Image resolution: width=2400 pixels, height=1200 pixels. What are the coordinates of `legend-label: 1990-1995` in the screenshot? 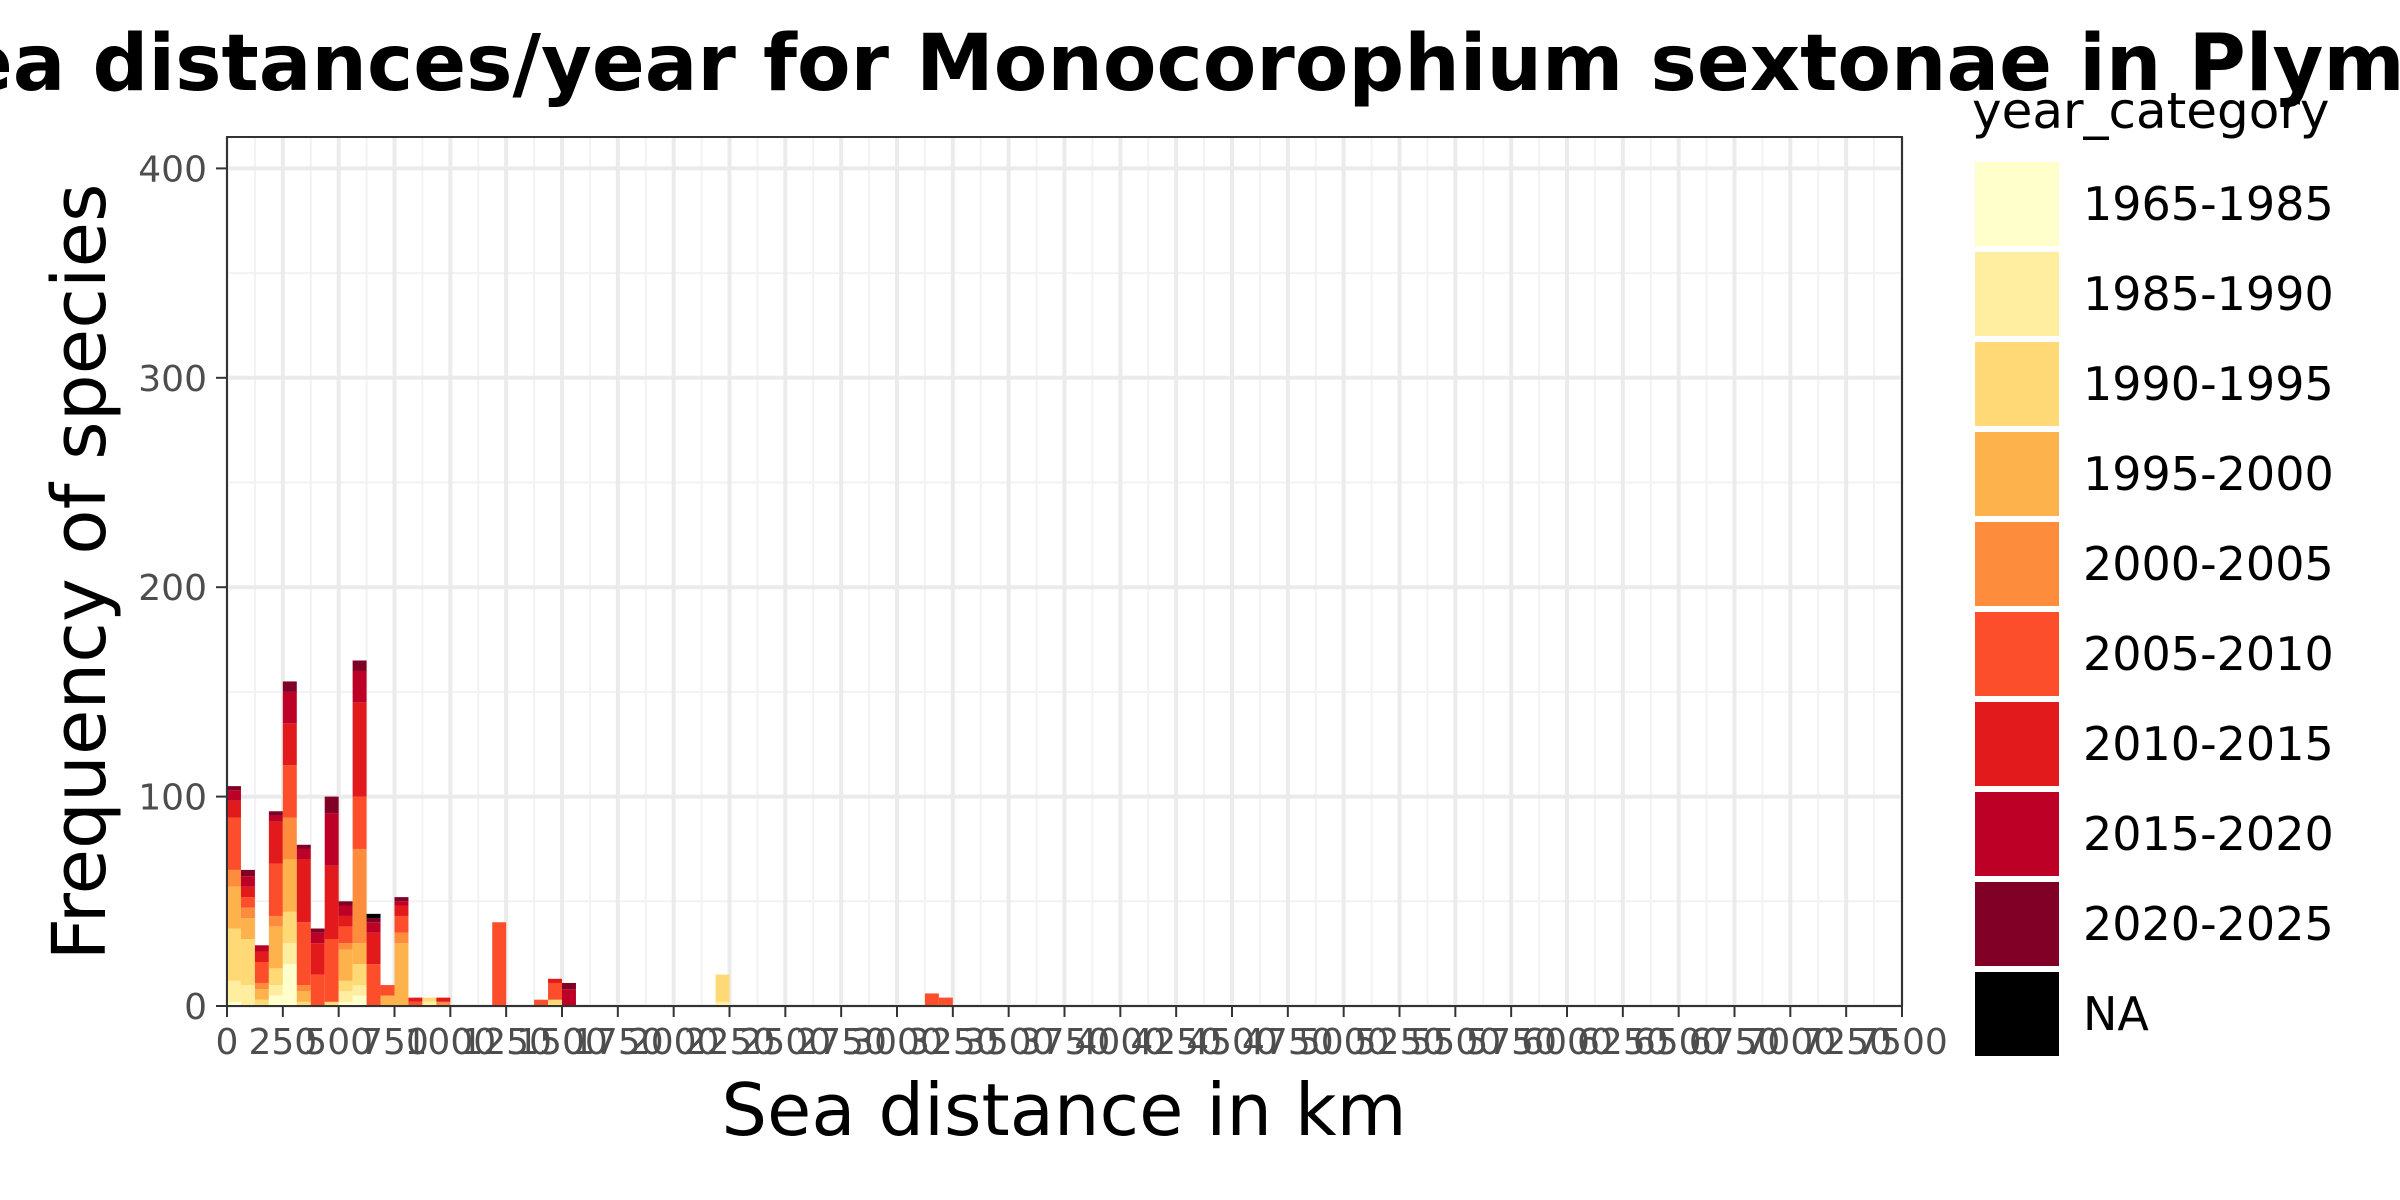 It's located at (2208, 384).